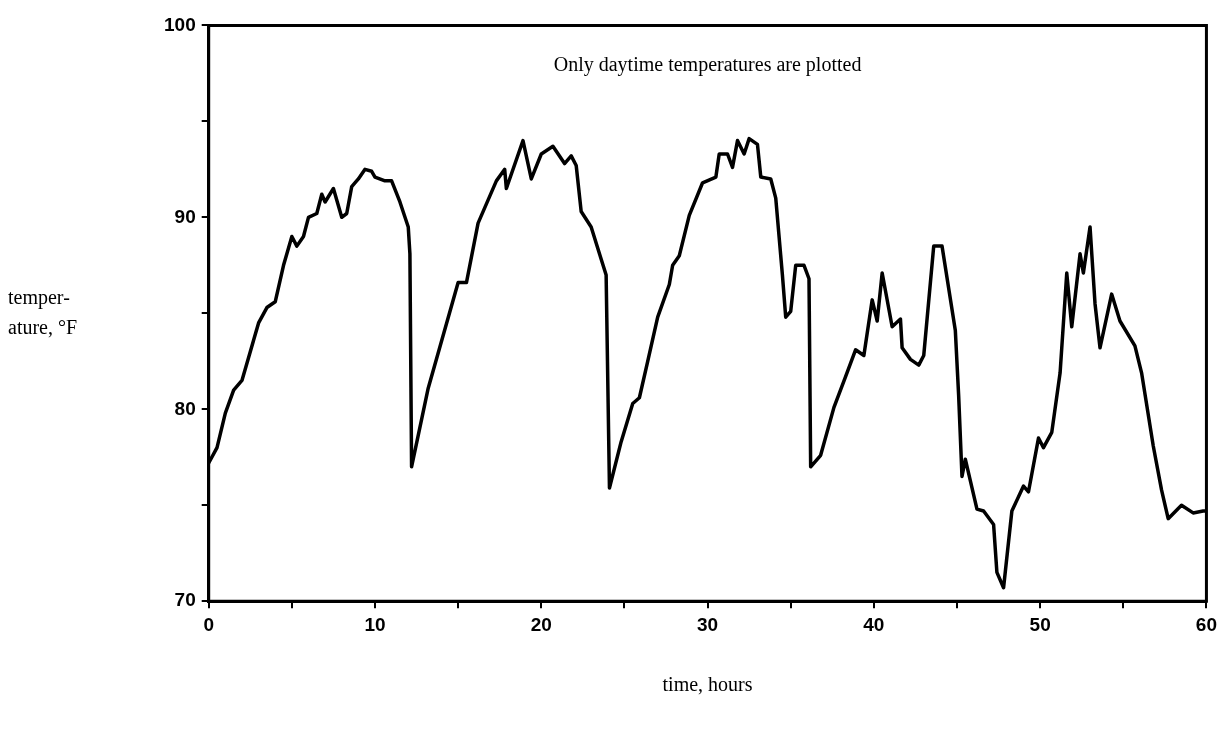 This screenshot has height=739, width=1231. I want to click on x-tick-label: 60, so click(1206, 624).